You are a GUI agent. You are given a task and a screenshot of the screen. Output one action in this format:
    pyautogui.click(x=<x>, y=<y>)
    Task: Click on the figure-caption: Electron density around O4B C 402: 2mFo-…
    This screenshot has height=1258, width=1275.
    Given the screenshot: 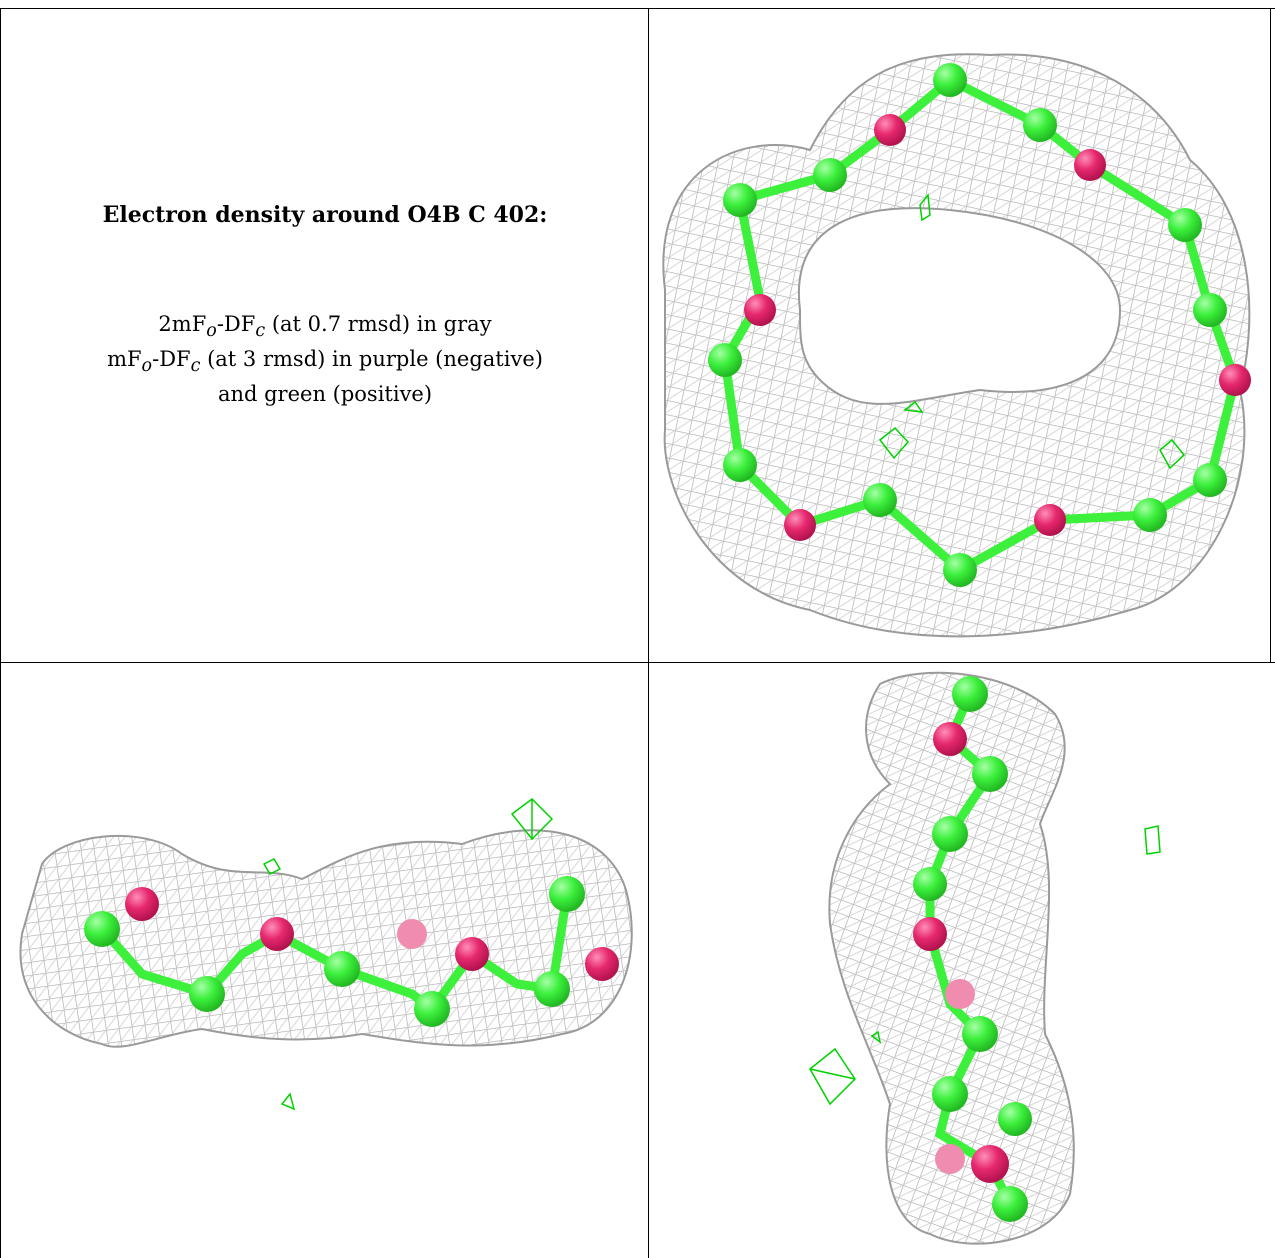 What is the action you would take?
    pyautogui.click(x=325, y=304)
    